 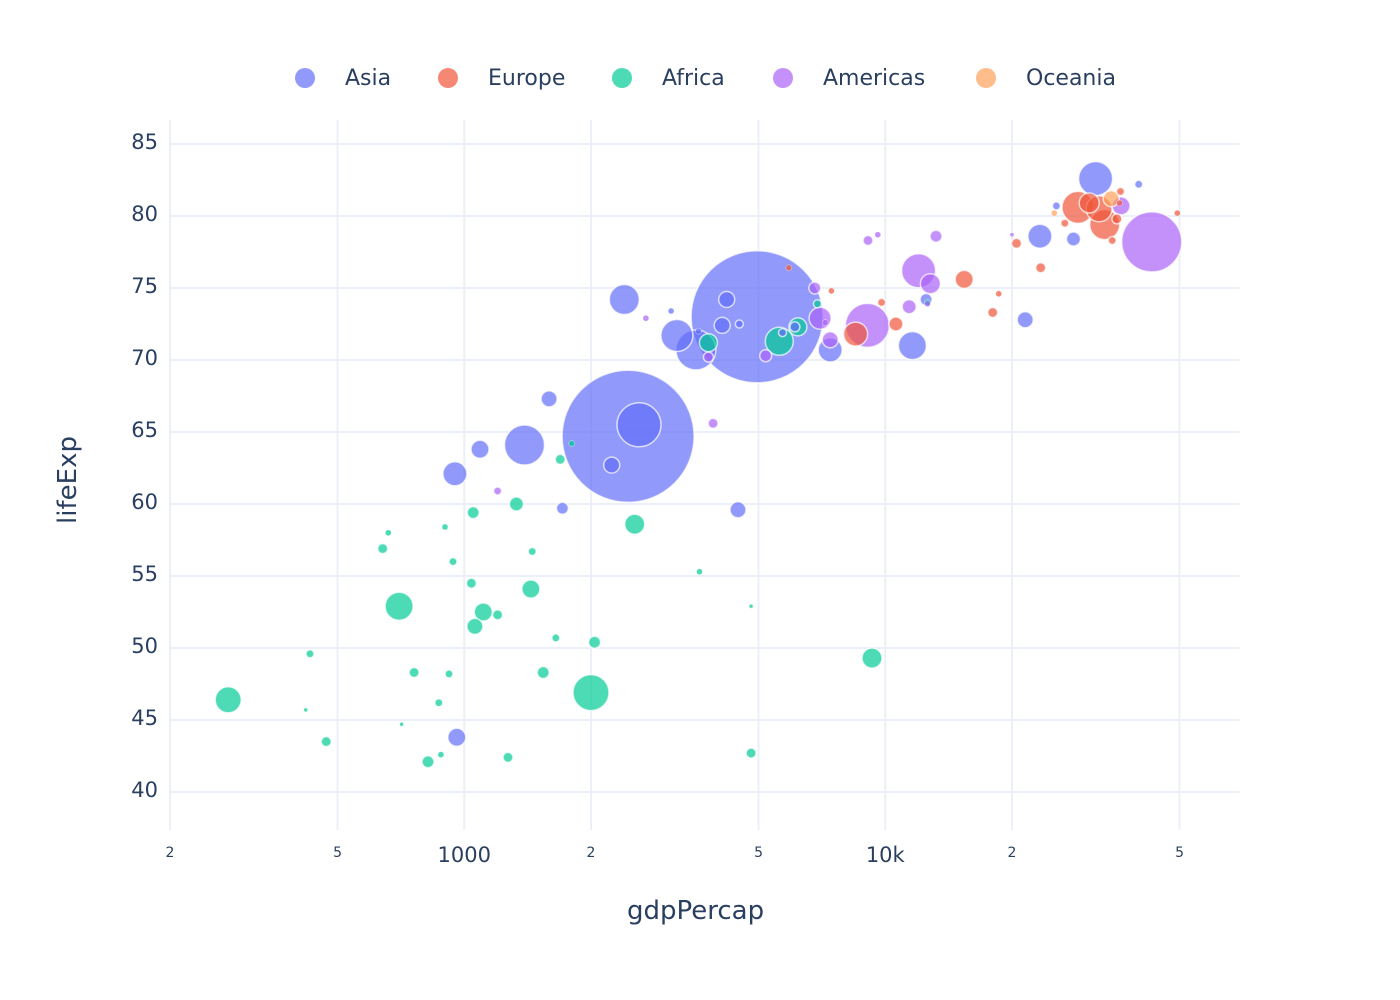 I want to click on legend-item-asia: Asia, so click(x=343, y=78).